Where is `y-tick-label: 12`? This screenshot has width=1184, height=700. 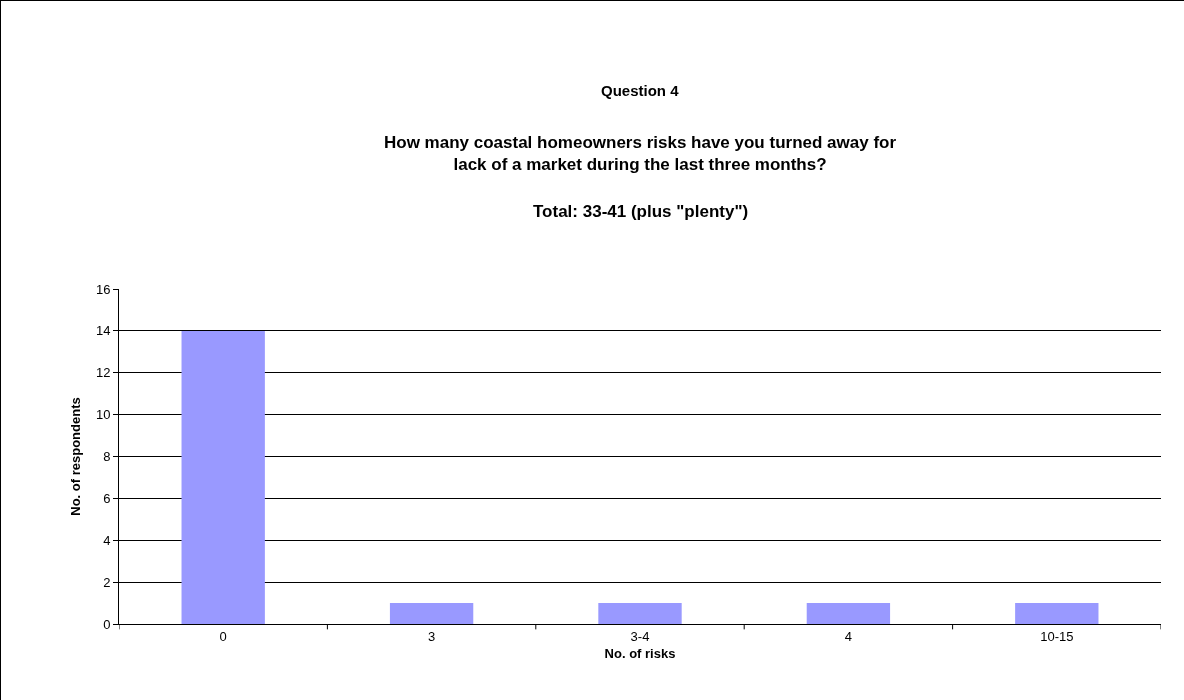
y-tick-label: 12 is located at coordinates (103, 373).